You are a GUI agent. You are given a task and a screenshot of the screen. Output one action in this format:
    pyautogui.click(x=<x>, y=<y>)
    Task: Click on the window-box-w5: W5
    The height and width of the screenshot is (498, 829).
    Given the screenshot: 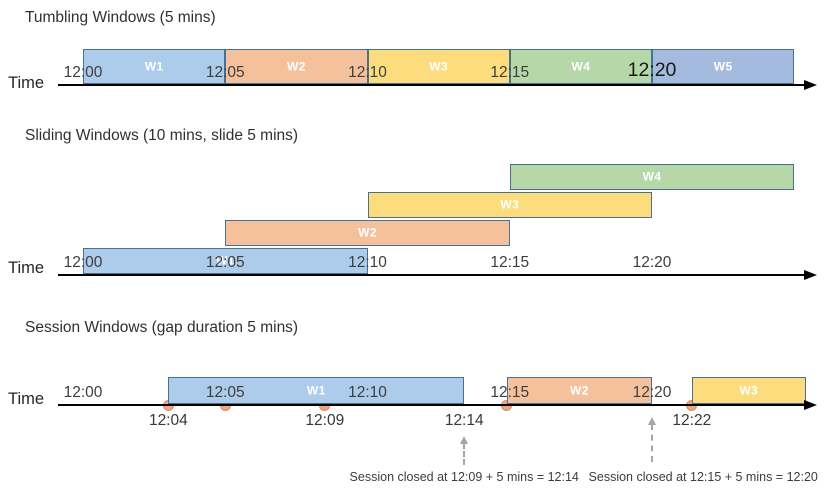 What is the action you would take?
    pyautogui.click(x=723, y=66)
    